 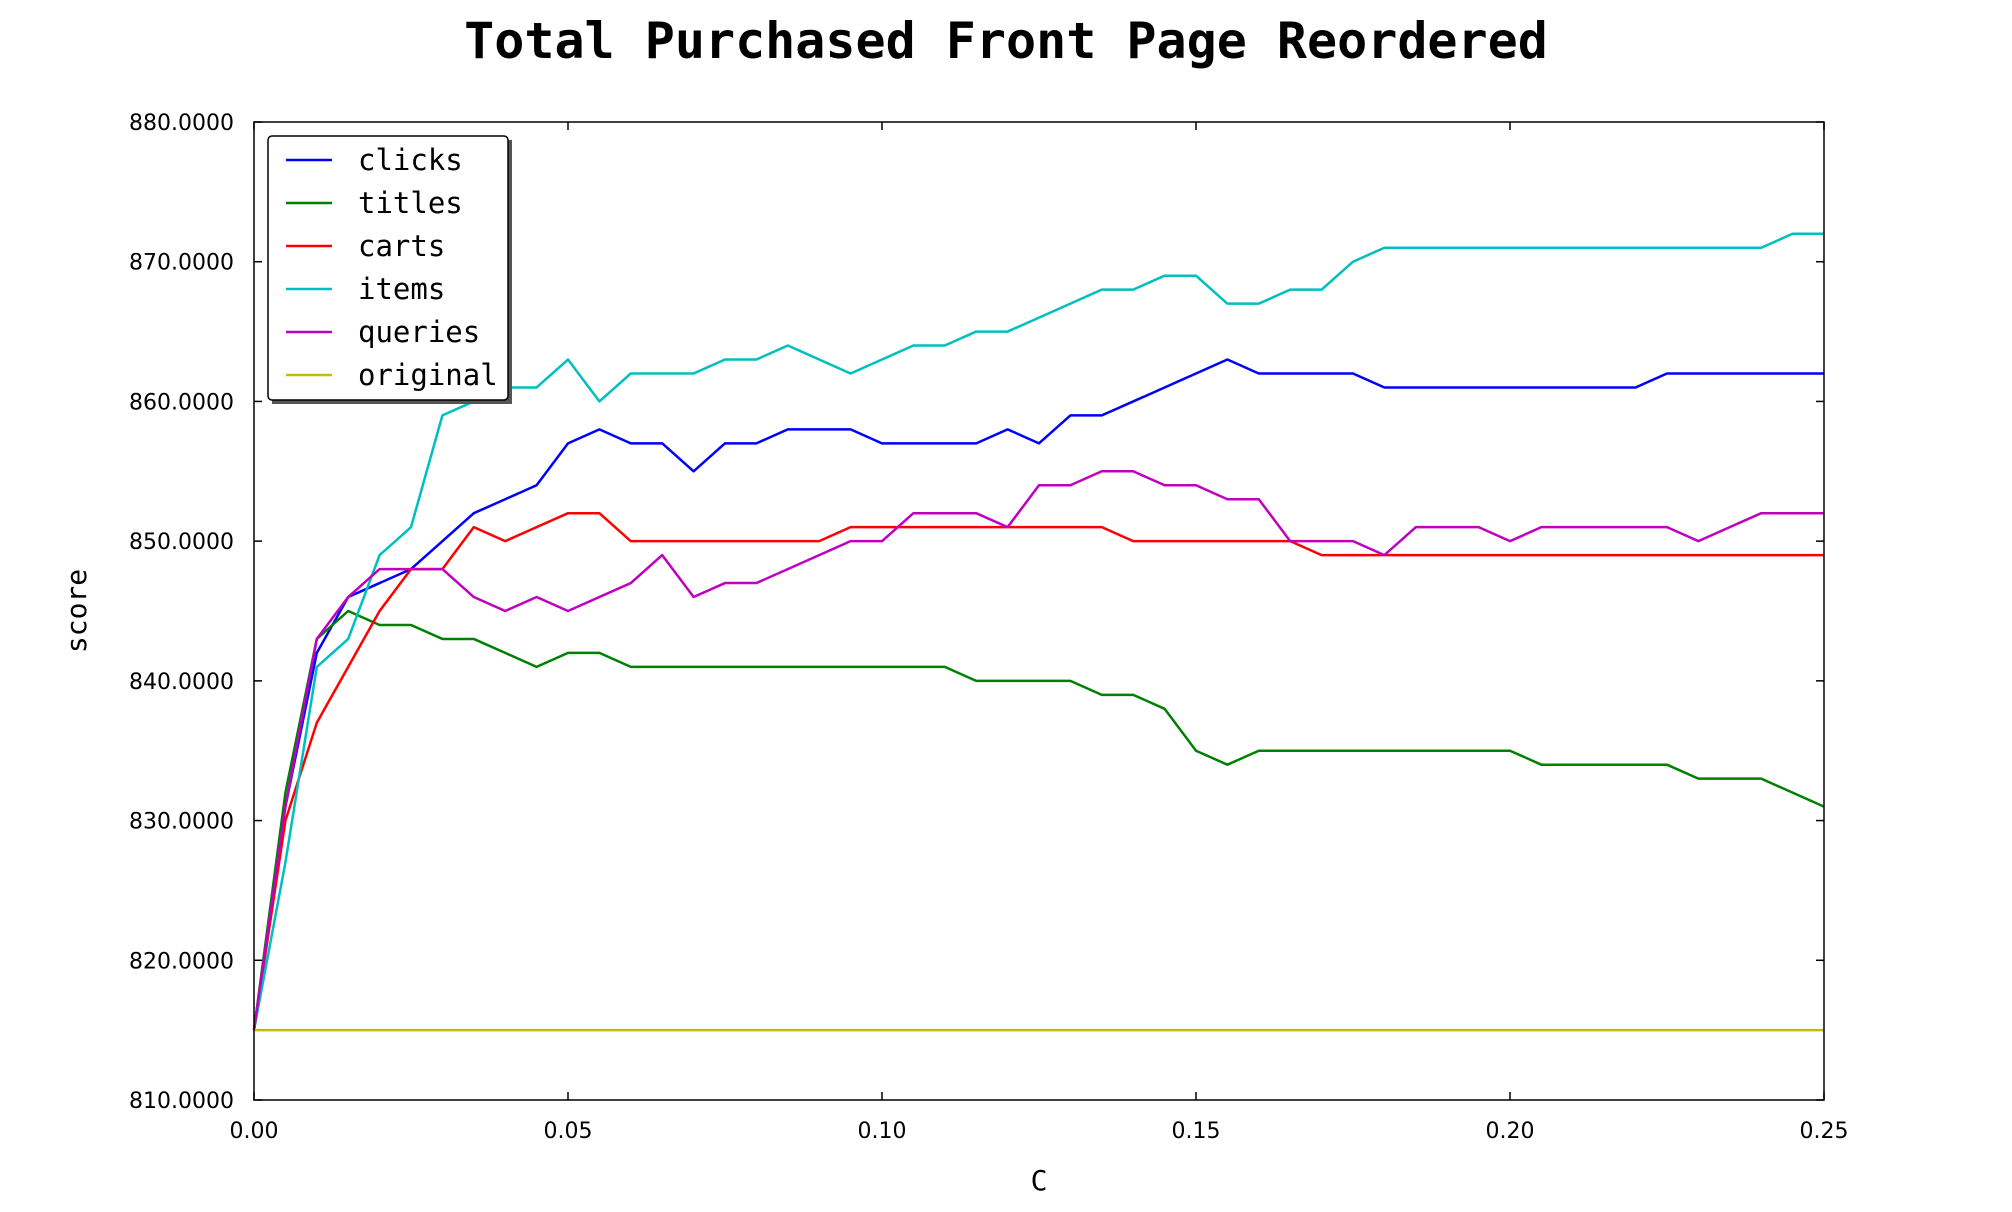 What do you see at coordinates (1039, 1180) in the screenshot?
I see `x-axis-label: C` at bounding box center [1039, 1180].